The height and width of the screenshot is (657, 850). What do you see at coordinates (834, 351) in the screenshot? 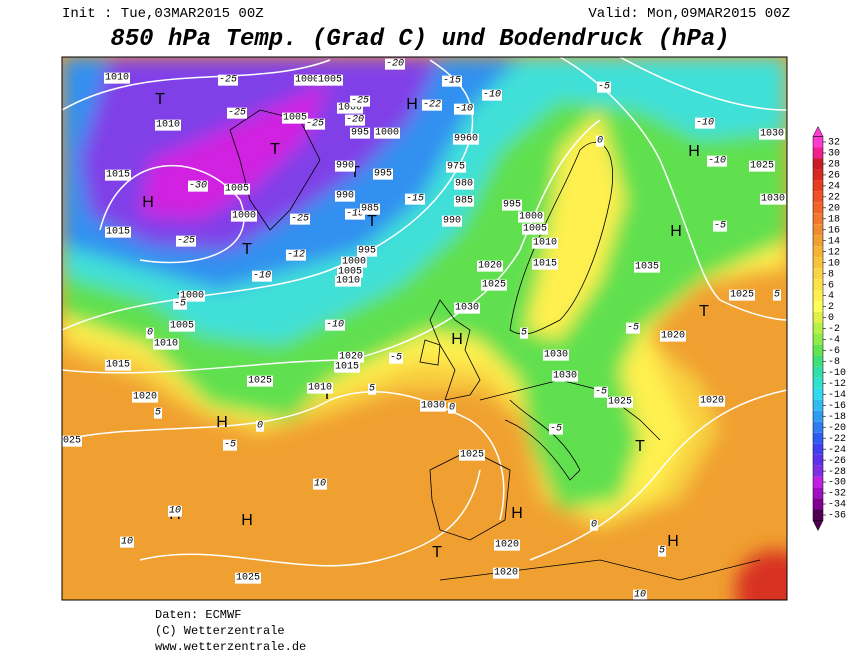
I see `colorbar-label: -6` at bounding box center [834, 351].